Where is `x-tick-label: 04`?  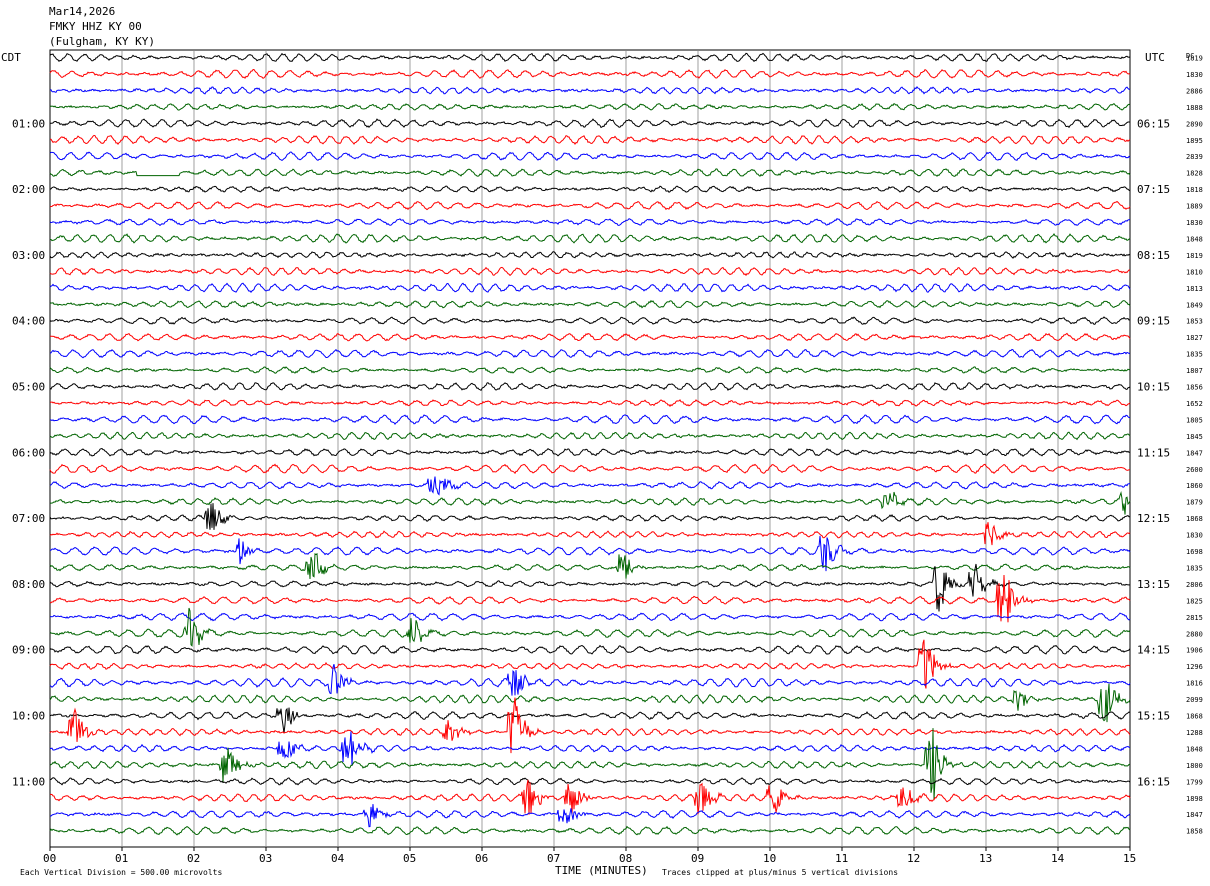
x-tick-label: 04 is located at coordinates (338, 858).